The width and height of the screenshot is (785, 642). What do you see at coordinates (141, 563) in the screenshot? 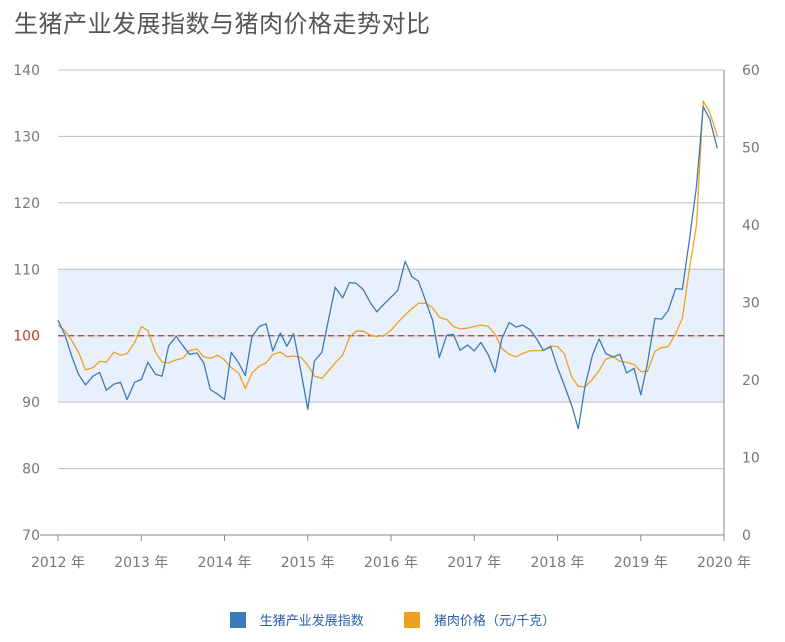
I see `x-tick-label: 2013 年` at bounding box center [141, 563].